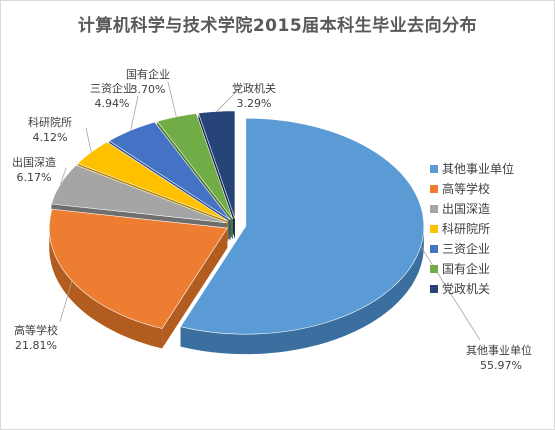 This screenshot has height=430, width=555. I want to click on legend-item-3: 出国深造, so click(466, 209).